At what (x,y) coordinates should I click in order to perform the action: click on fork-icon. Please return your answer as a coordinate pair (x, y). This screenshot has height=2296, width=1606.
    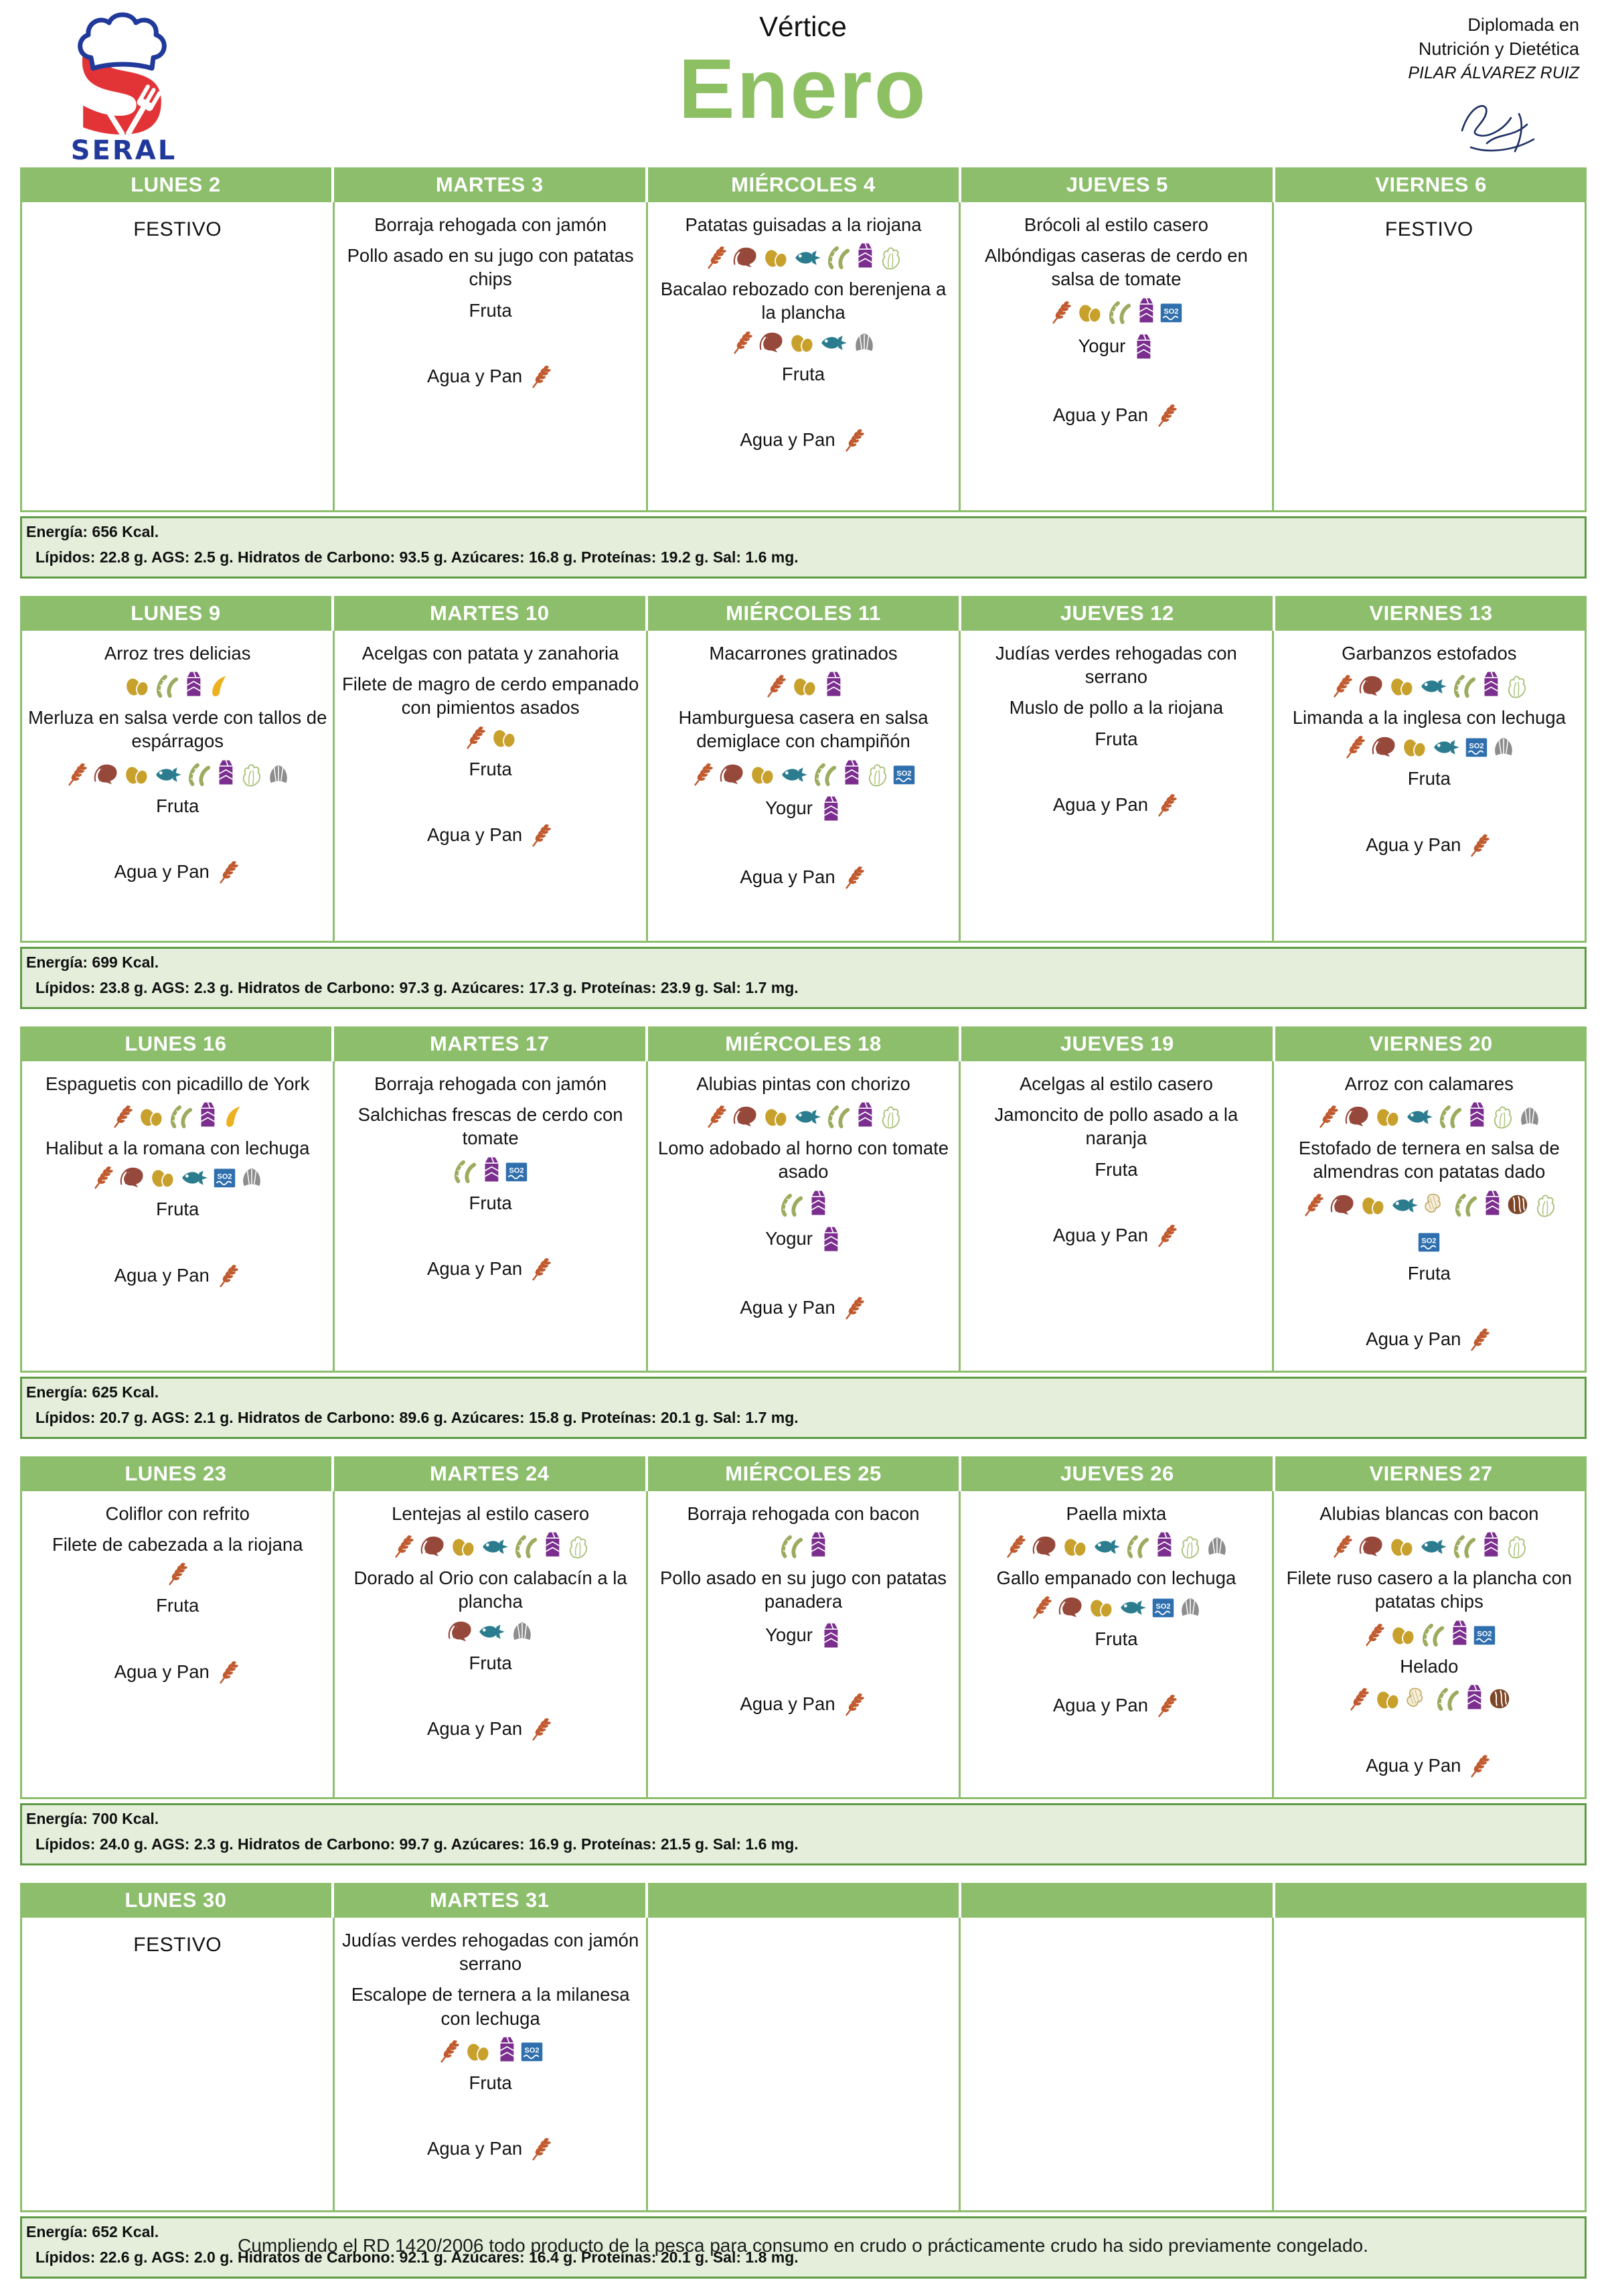
    Looking at the image, I should click on (144, 110).